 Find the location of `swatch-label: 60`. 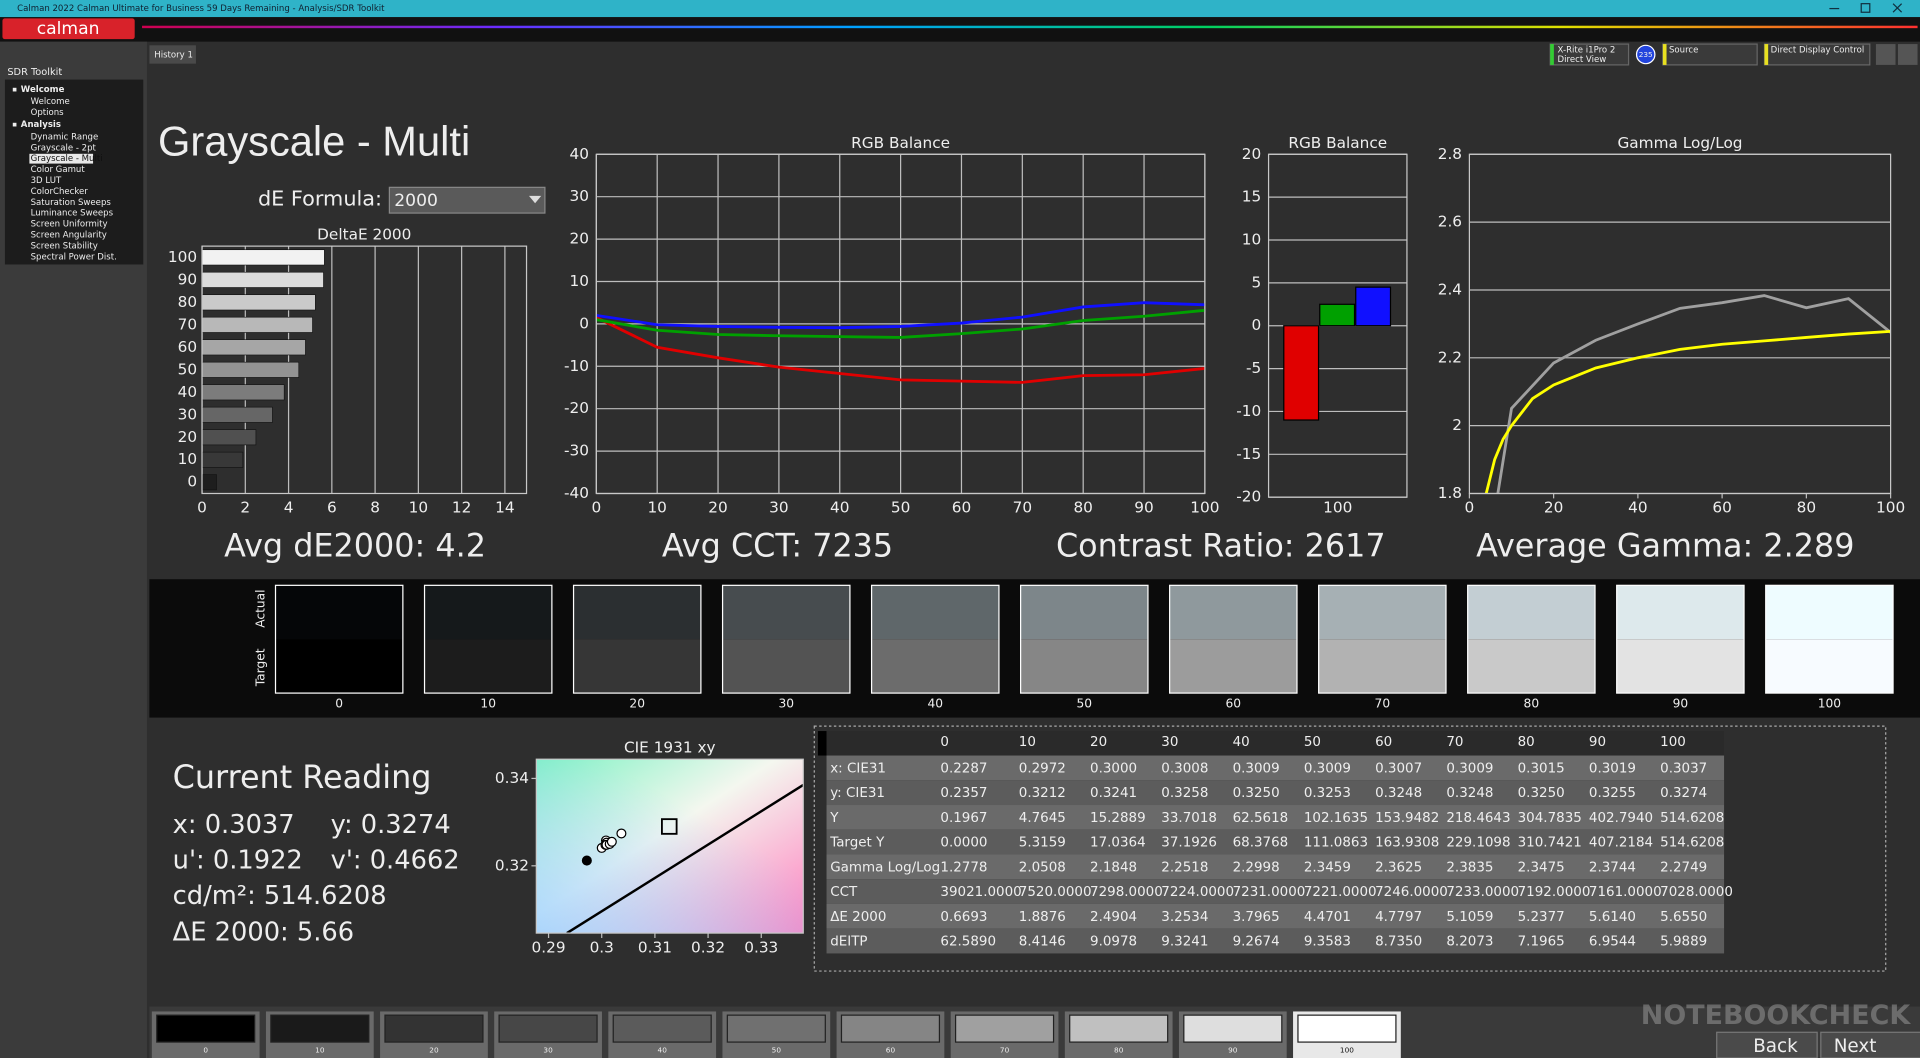

swatch-label: 60 is located at coordinates (1234, 704).